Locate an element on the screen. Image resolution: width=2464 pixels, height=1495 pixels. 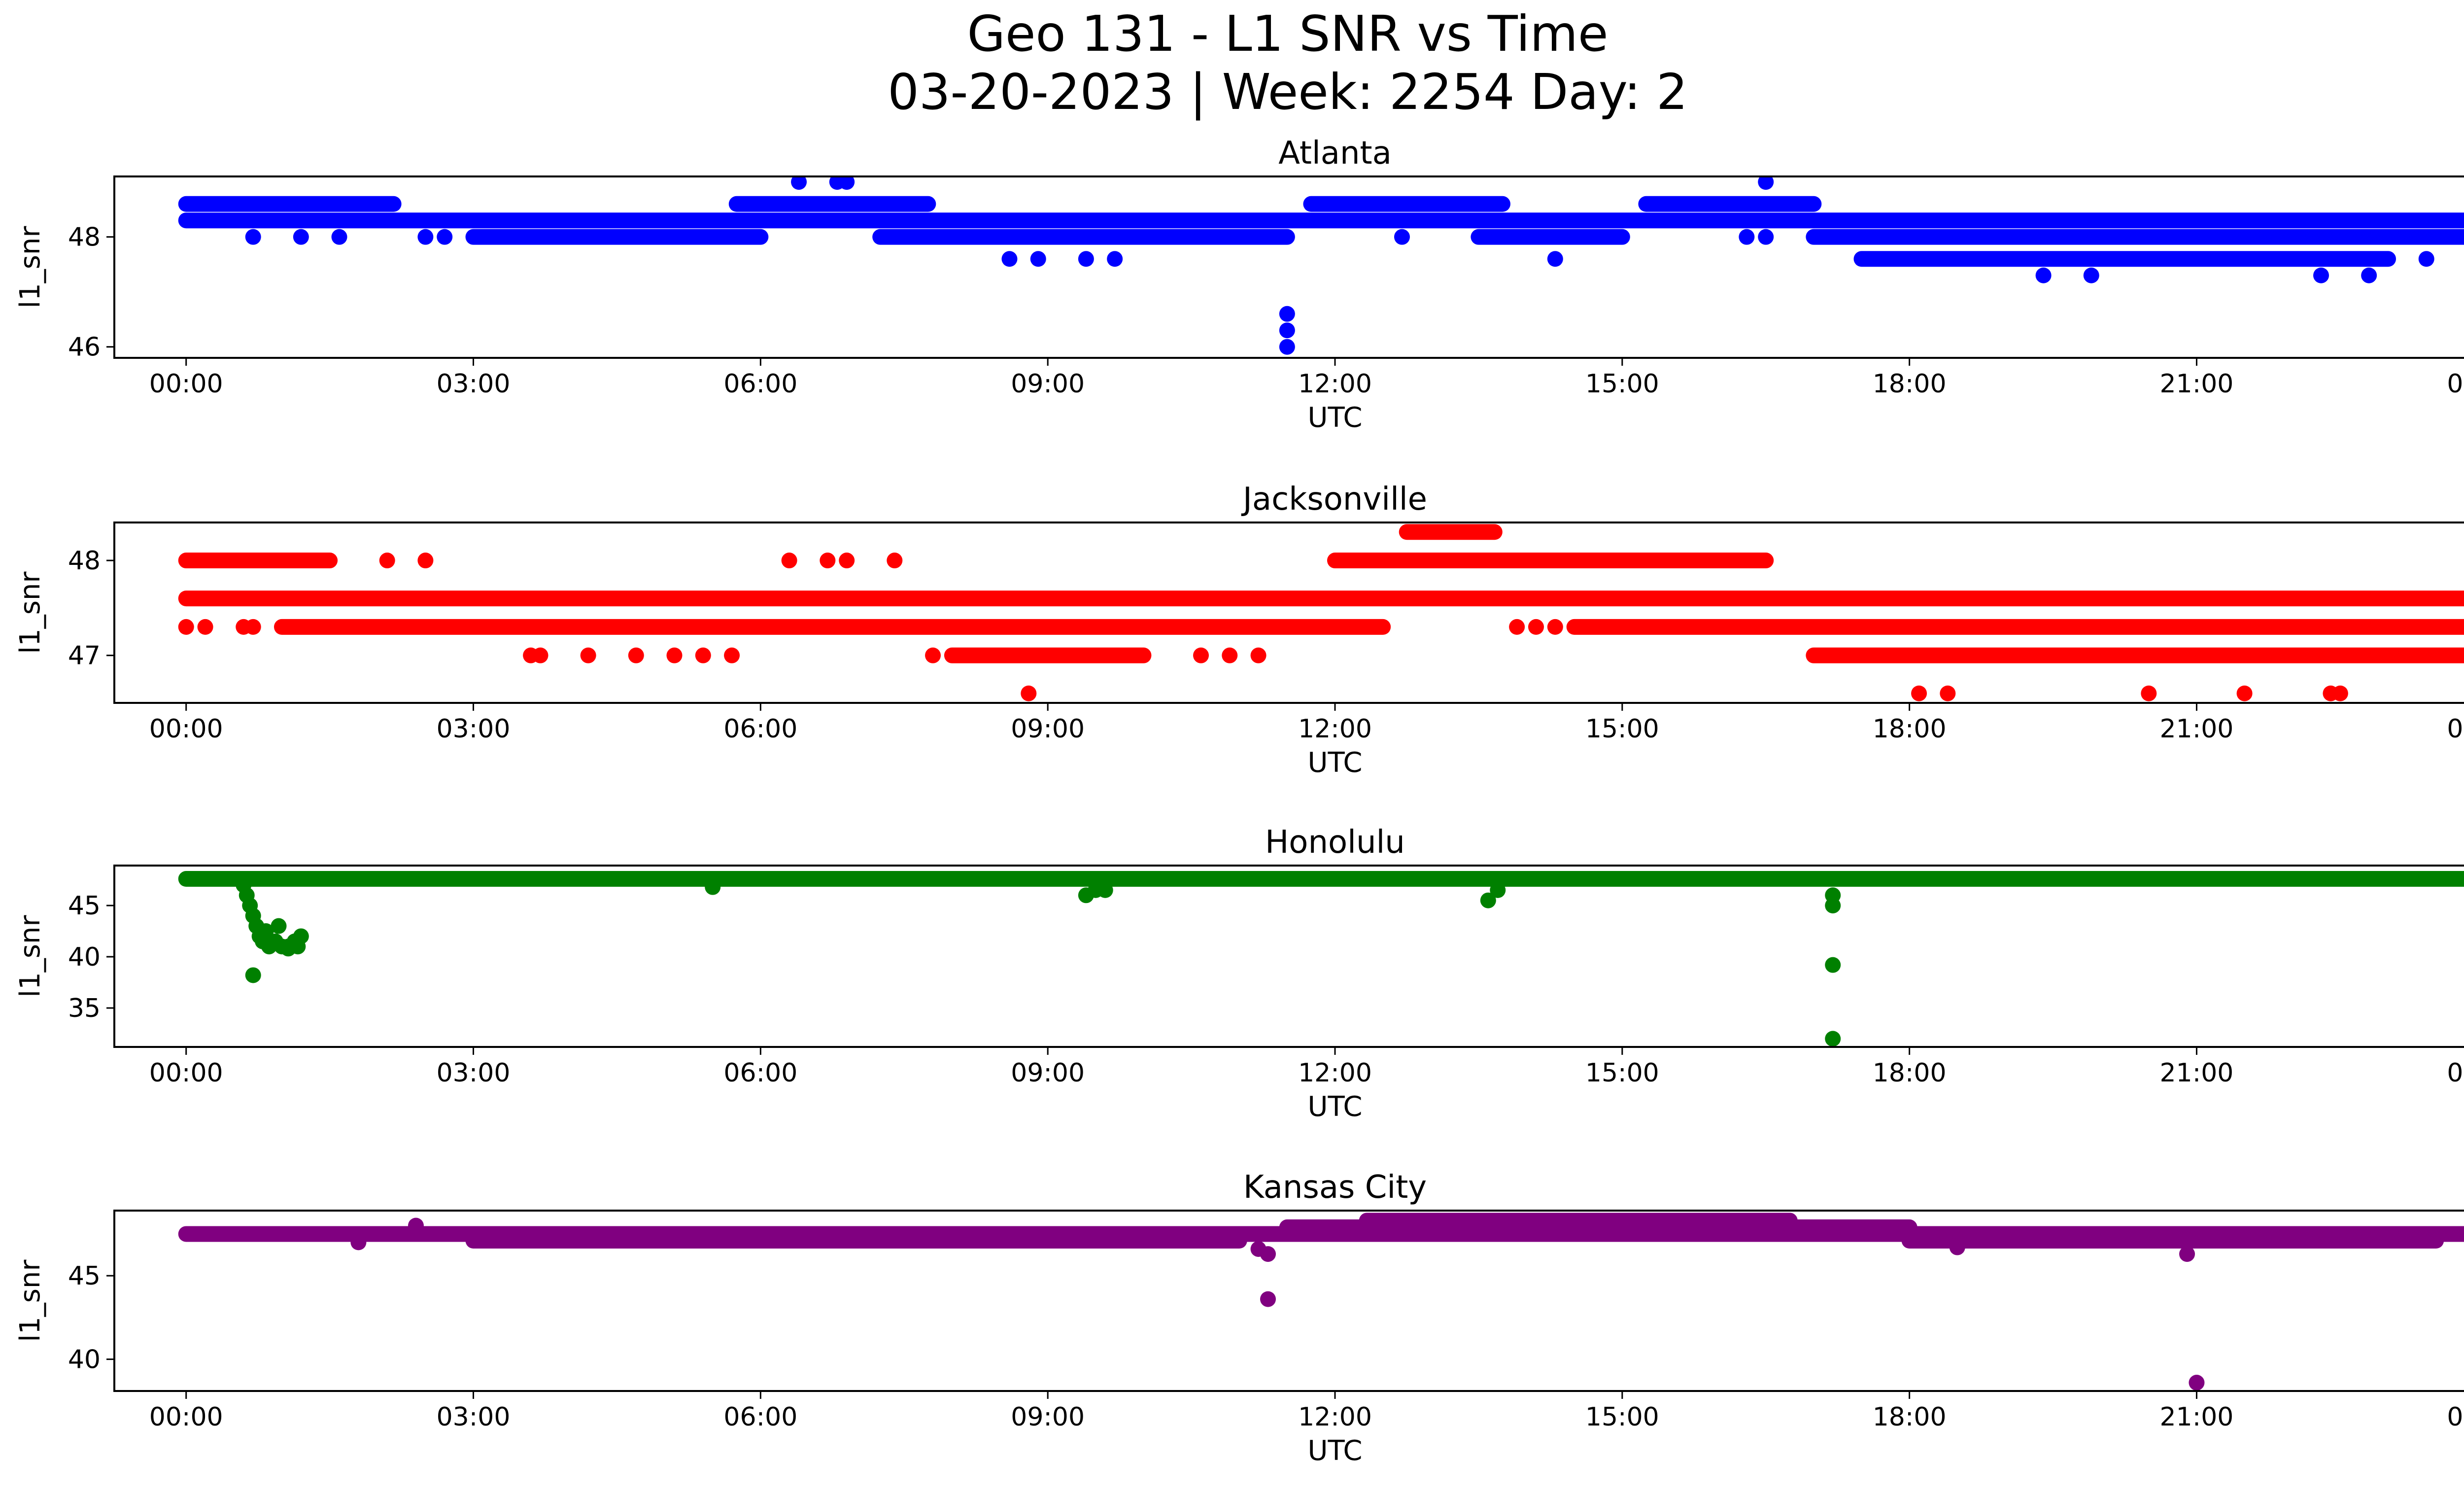
y-tick-label: 48 is located at coordinates (84, 237).